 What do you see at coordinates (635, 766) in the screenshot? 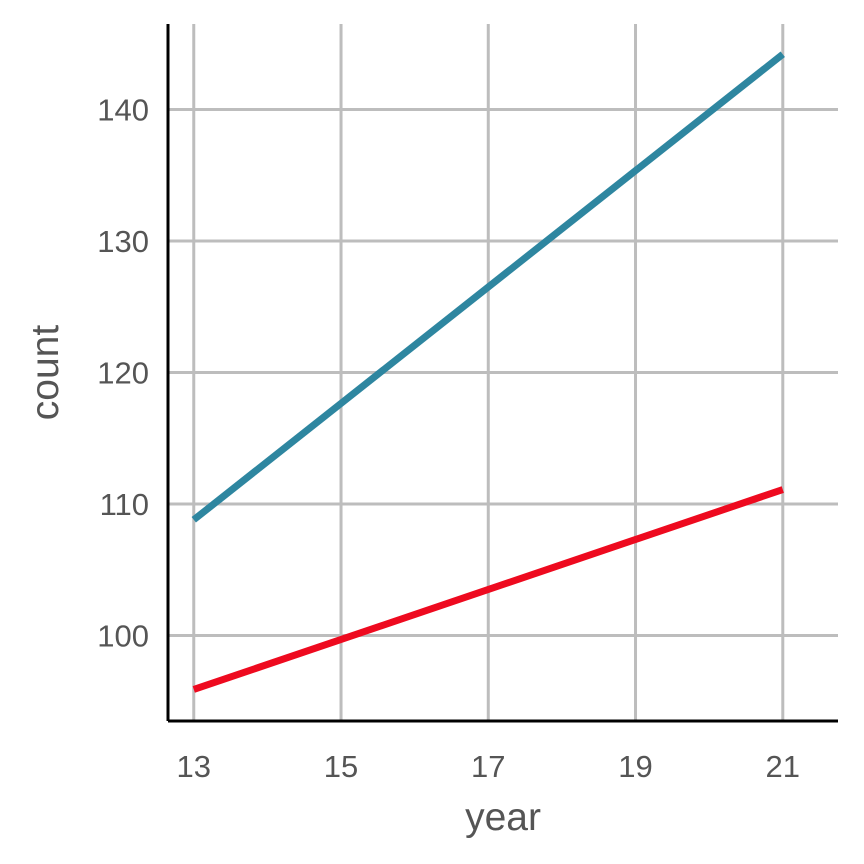
I see `x-tick-label: 19` at bounding box center [635, 766].